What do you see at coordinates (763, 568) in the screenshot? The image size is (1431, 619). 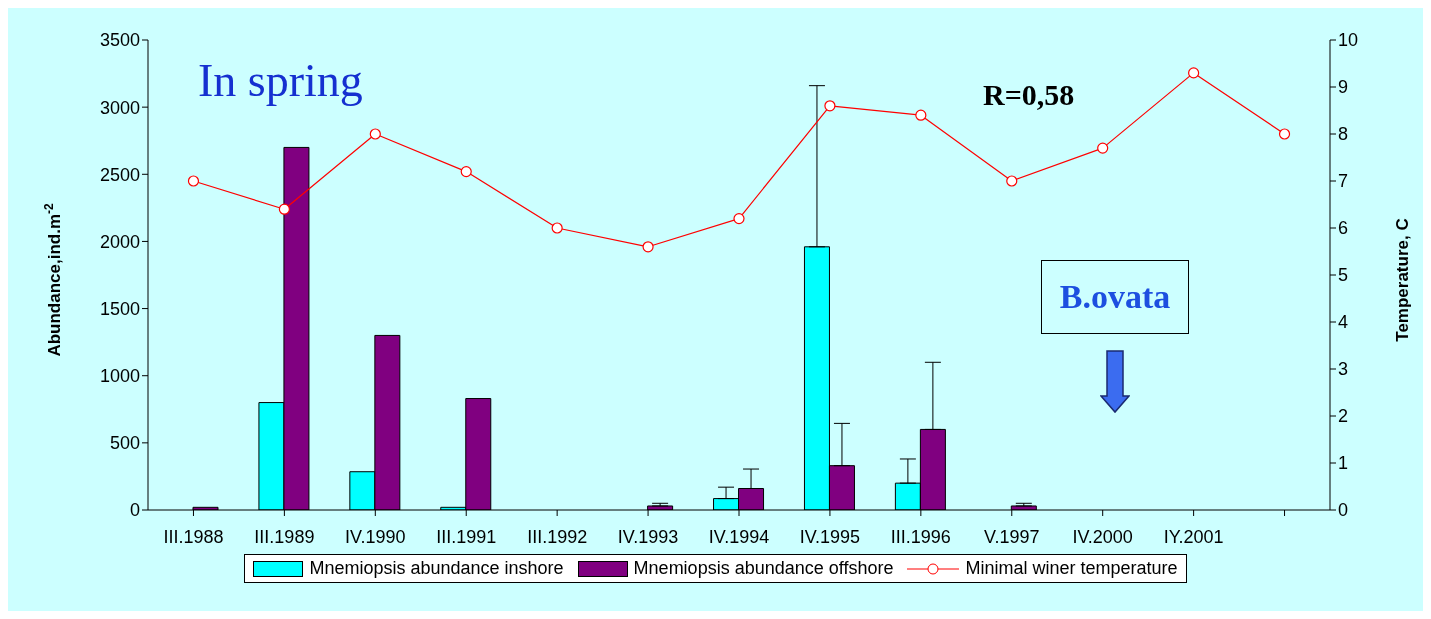 I see `legend-label: Mnemiopsis abundance offshore` at bounding box center [763, 568].